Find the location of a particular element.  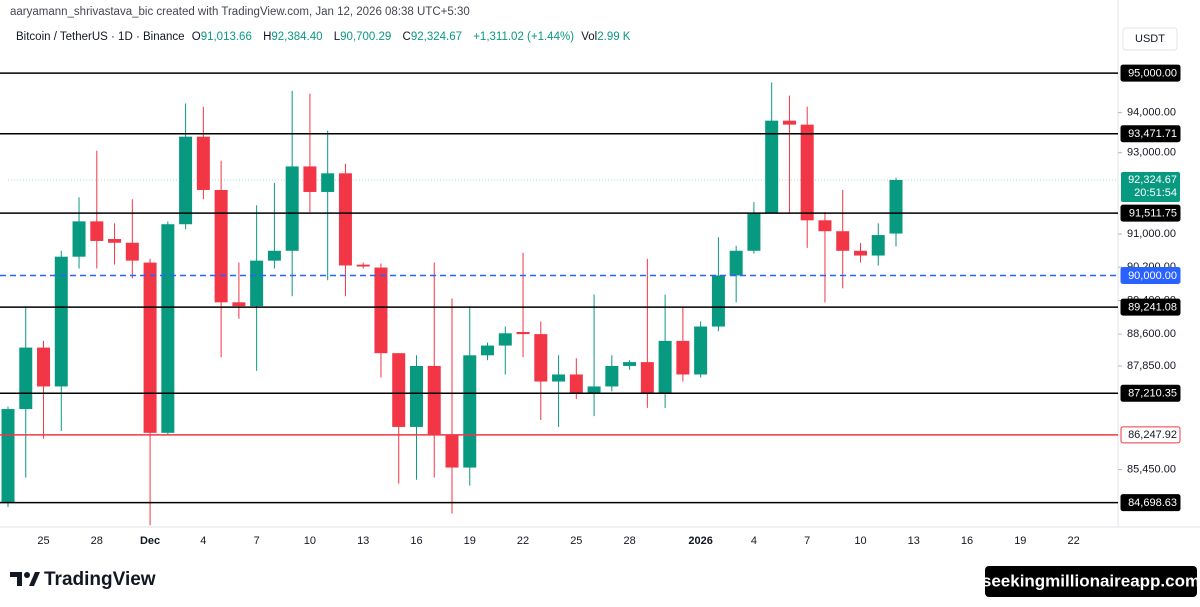

currency-button is located at coordinates (1150, 39).